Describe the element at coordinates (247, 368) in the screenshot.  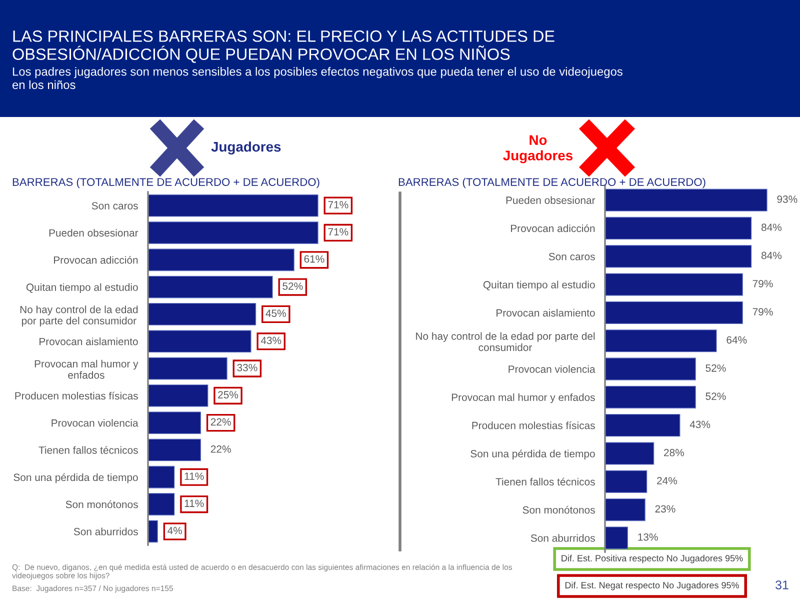
I see `annotation: 33%` at that location.